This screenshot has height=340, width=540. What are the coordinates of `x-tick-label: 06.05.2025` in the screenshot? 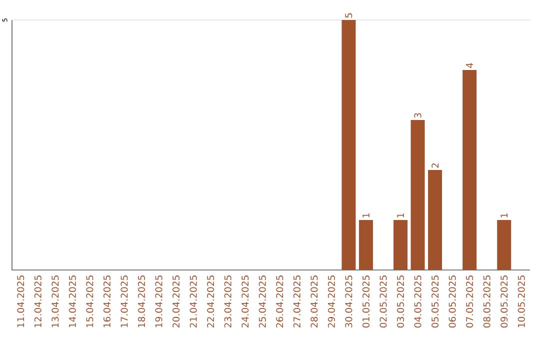 It's located at (452, 302).